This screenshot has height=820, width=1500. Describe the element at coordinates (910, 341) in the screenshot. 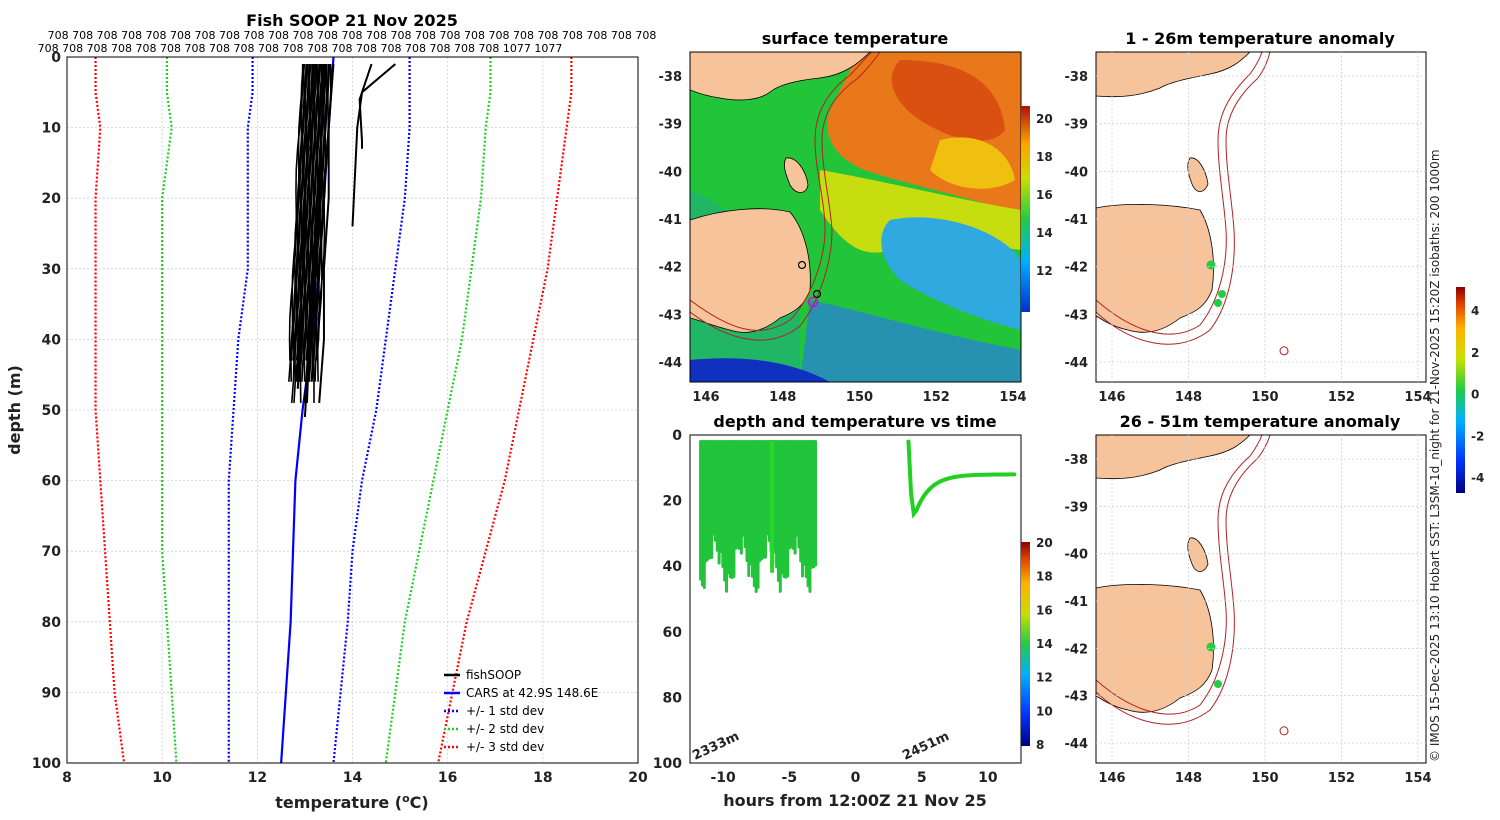

I see `sst-cool-south` at that location.